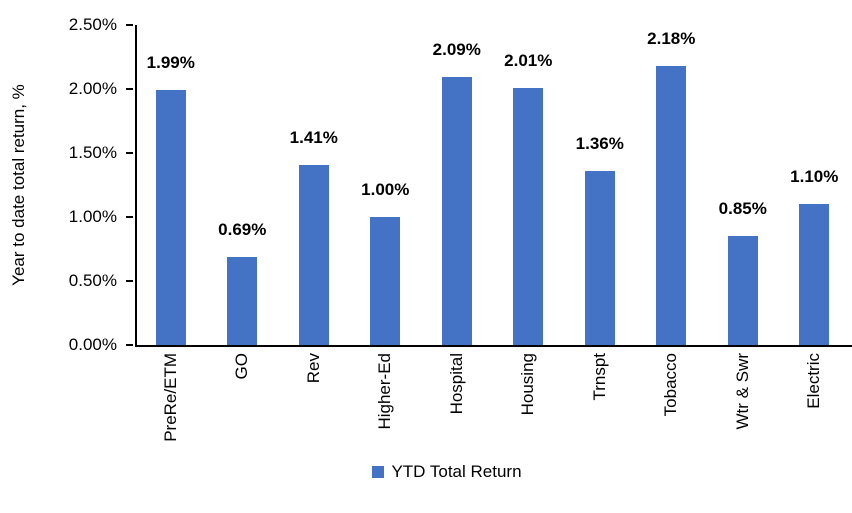  What do you see at coordinates (671, 385) in the screenshot?
I see `x-axis-category-label: Tobacco` at bounding box center [671, 385].